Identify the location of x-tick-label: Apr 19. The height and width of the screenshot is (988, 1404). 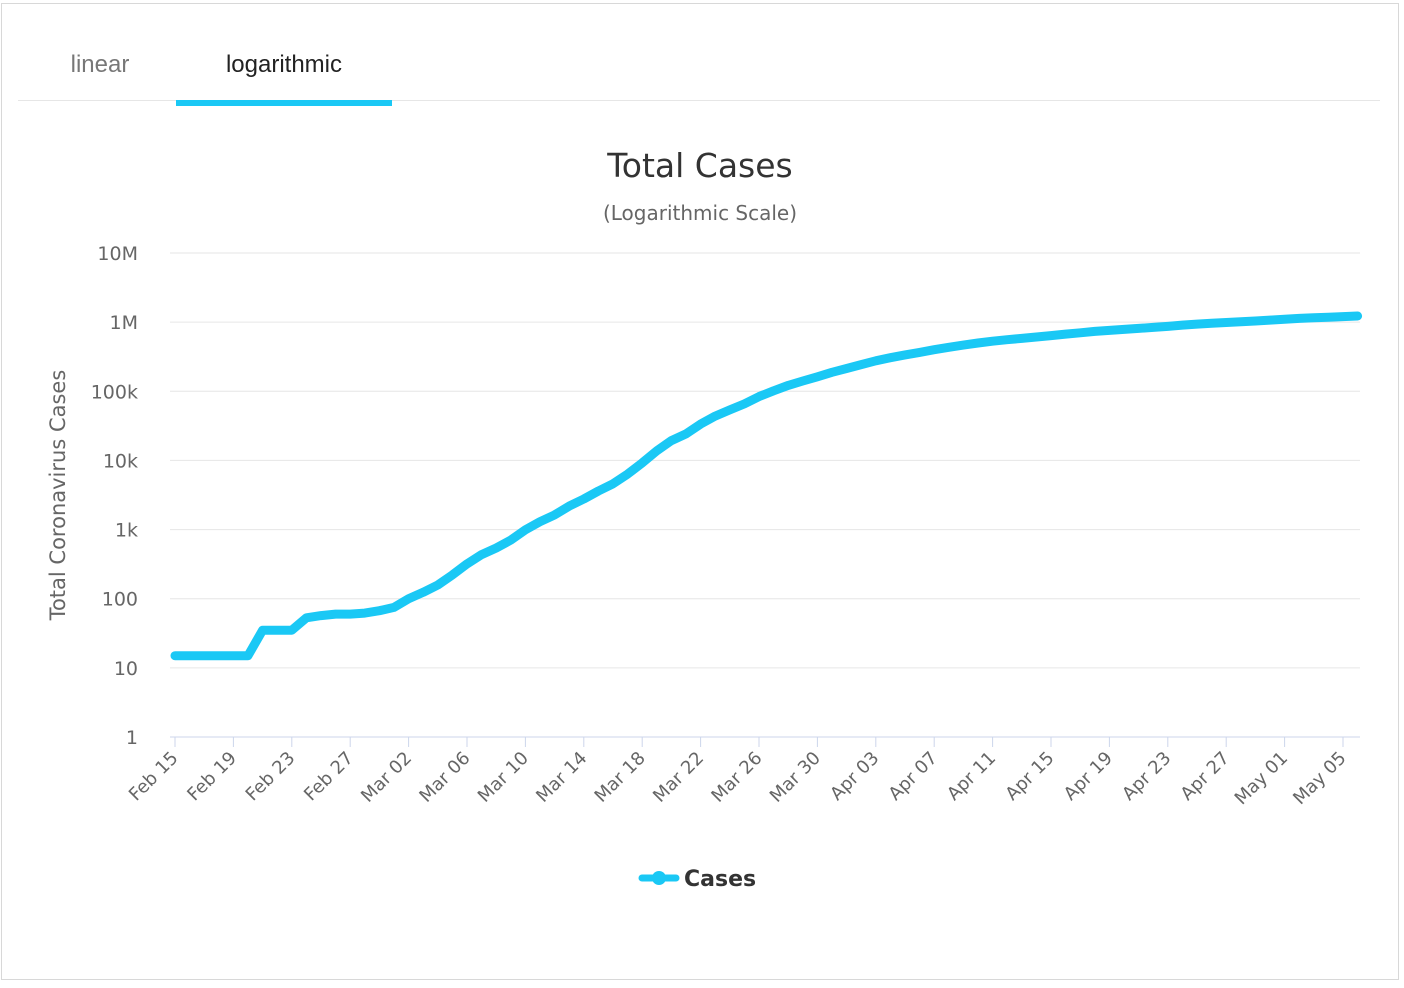
(1088, 776).